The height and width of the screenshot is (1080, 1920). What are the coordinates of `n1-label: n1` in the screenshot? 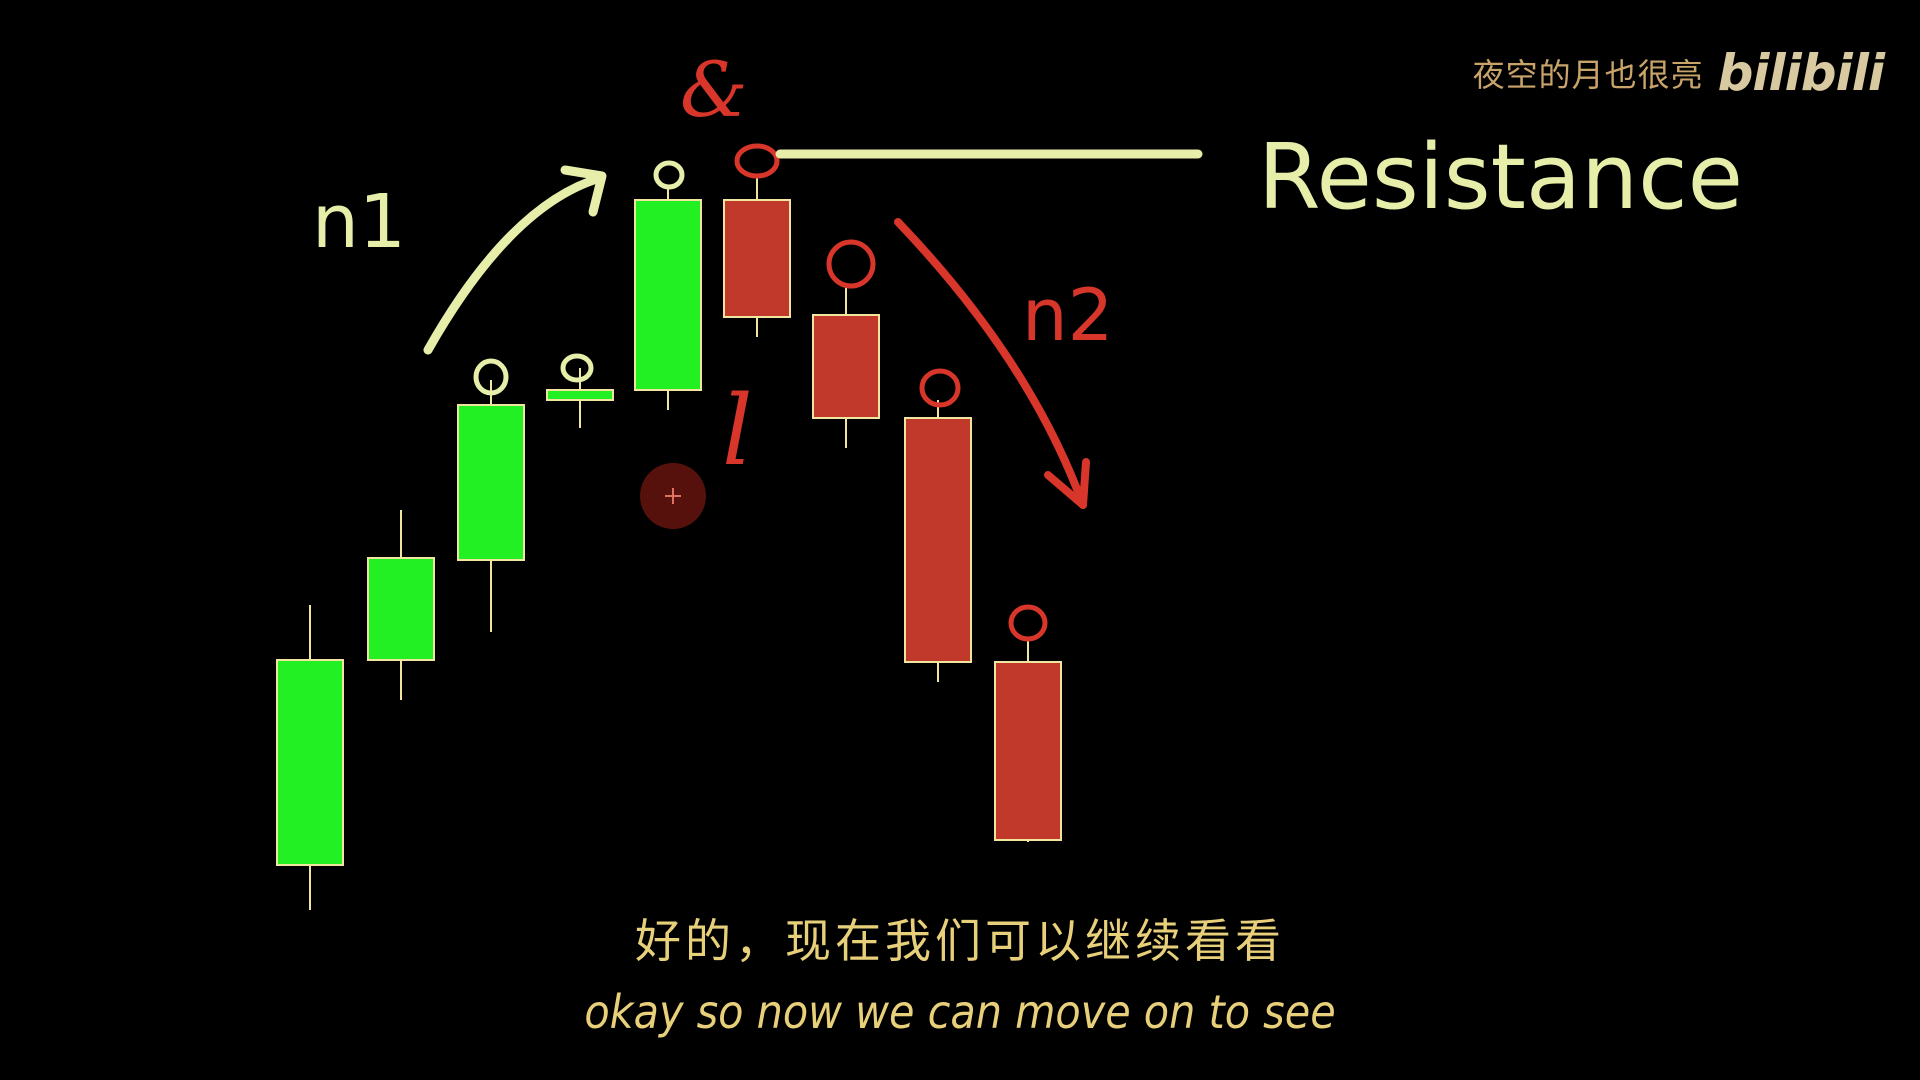 It's located at (359, 222).